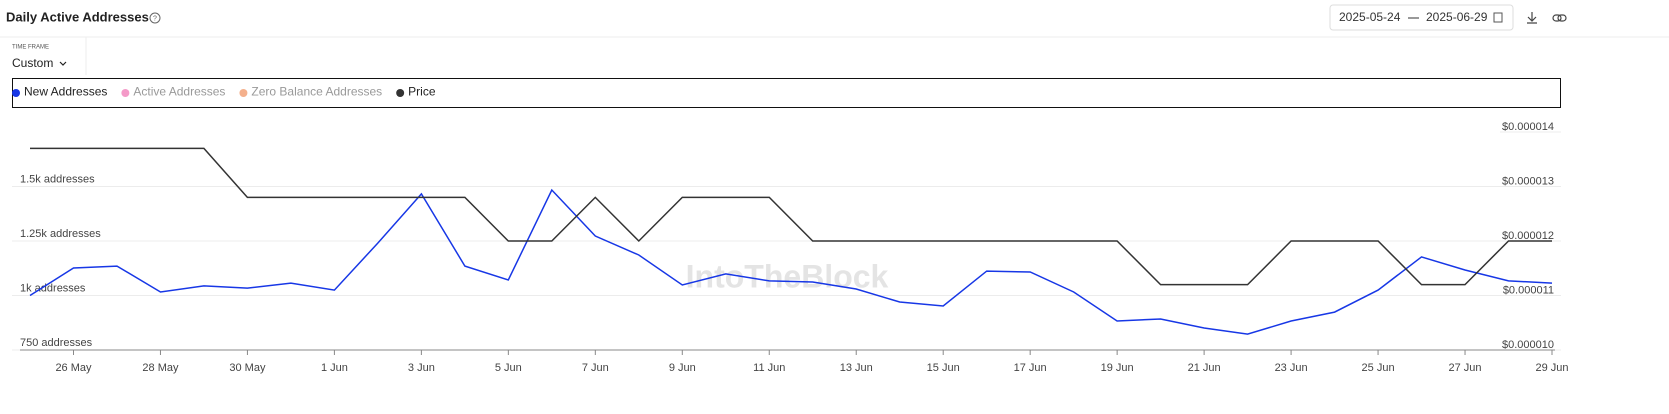 This screenshot has height=414, width=1669. I want to click on y-tick-label: 750 addresses, so click(56, 343).